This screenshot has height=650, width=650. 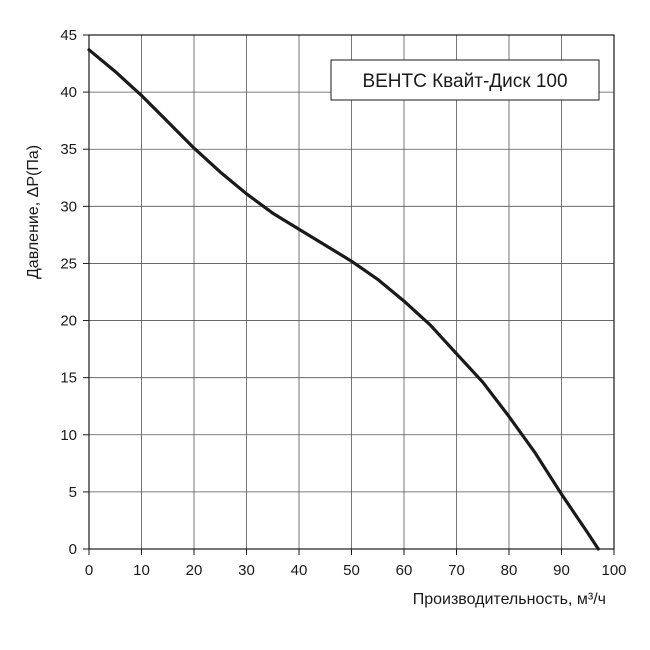 I want to click on x-tick-label: 30, so click(x=246, y=570).